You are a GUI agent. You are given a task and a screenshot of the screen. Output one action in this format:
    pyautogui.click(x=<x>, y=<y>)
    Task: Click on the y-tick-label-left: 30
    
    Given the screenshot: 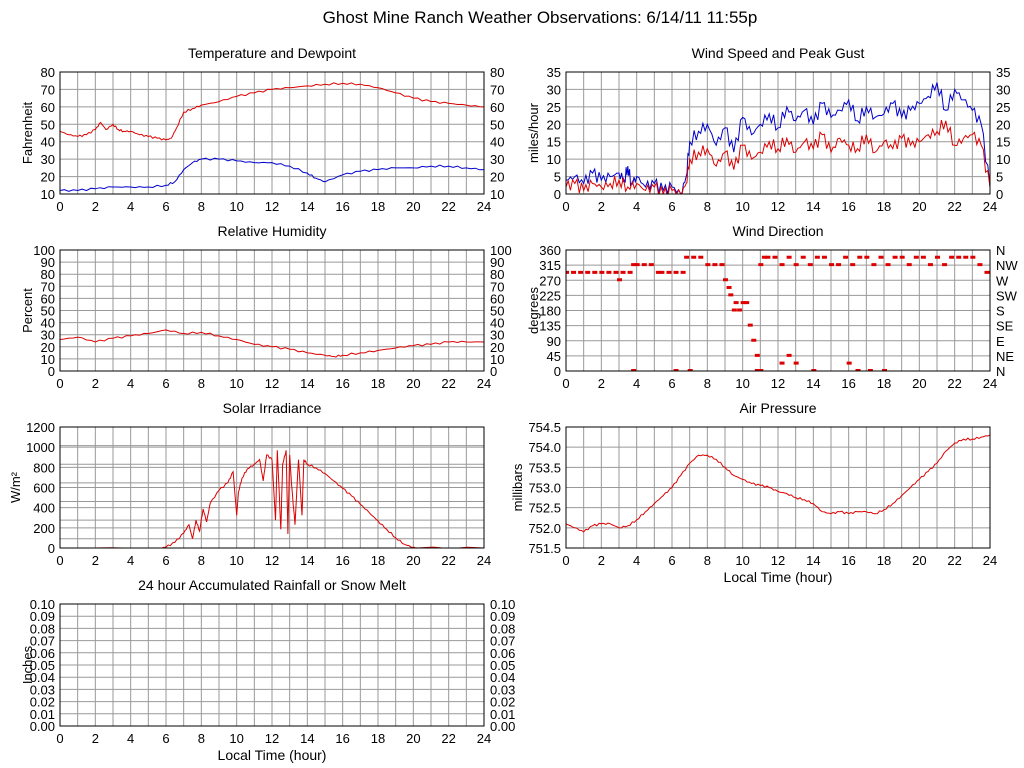 What is the action you would take?
    pyautogui.click(x=48, y=335)
    